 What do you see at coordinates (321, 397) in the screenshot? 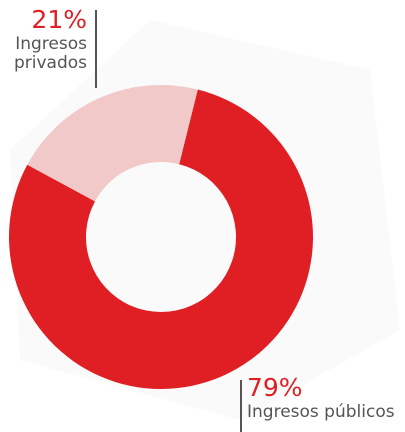
I see `label-publicos: 79% Ingresos públicos` at bounding box center [321, 397].